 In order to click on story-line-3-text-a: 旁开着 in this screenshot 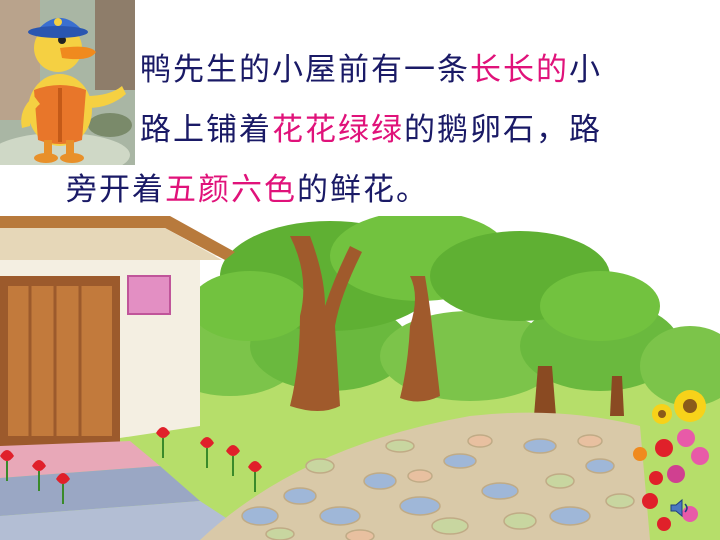, I will do `click(115, 190)`.